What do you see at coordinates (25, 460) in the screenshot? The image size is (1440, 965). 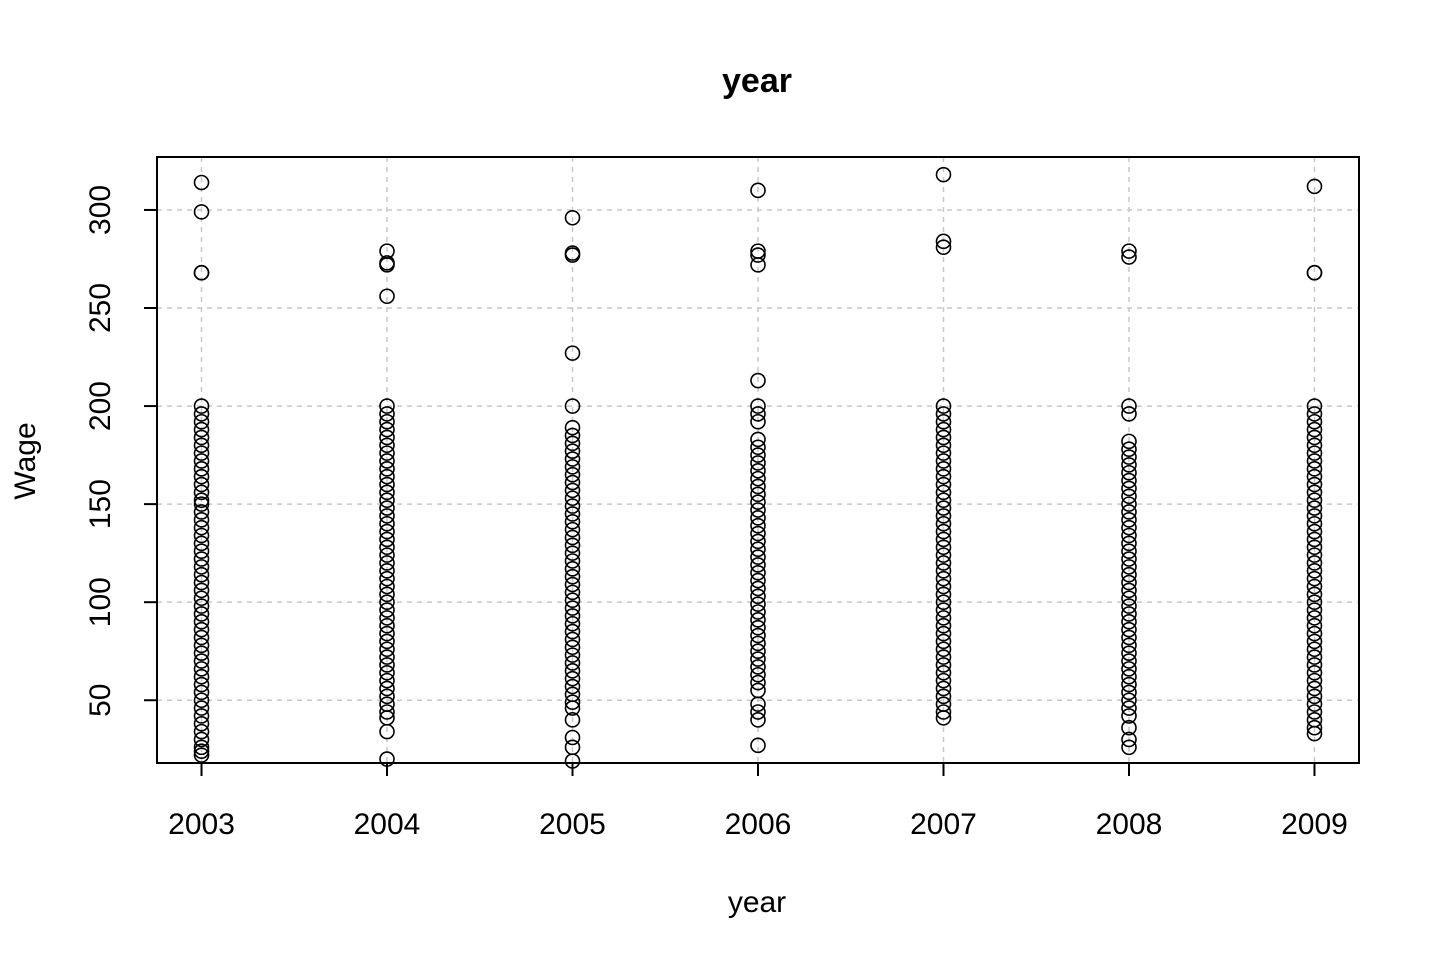 I see `y-axis-label: Wage` at bounding box center [25, 460].